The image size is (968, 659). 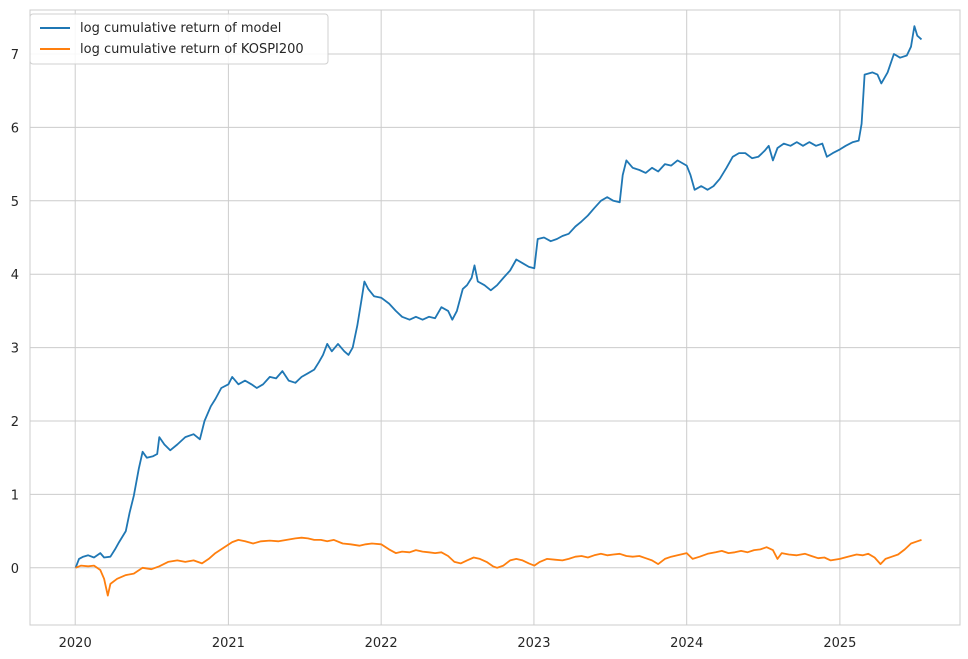 What do you see at coordinates (15, 55) in the screenshot?
I see `y-tick-label: 7` at bounding box center [15, 55].